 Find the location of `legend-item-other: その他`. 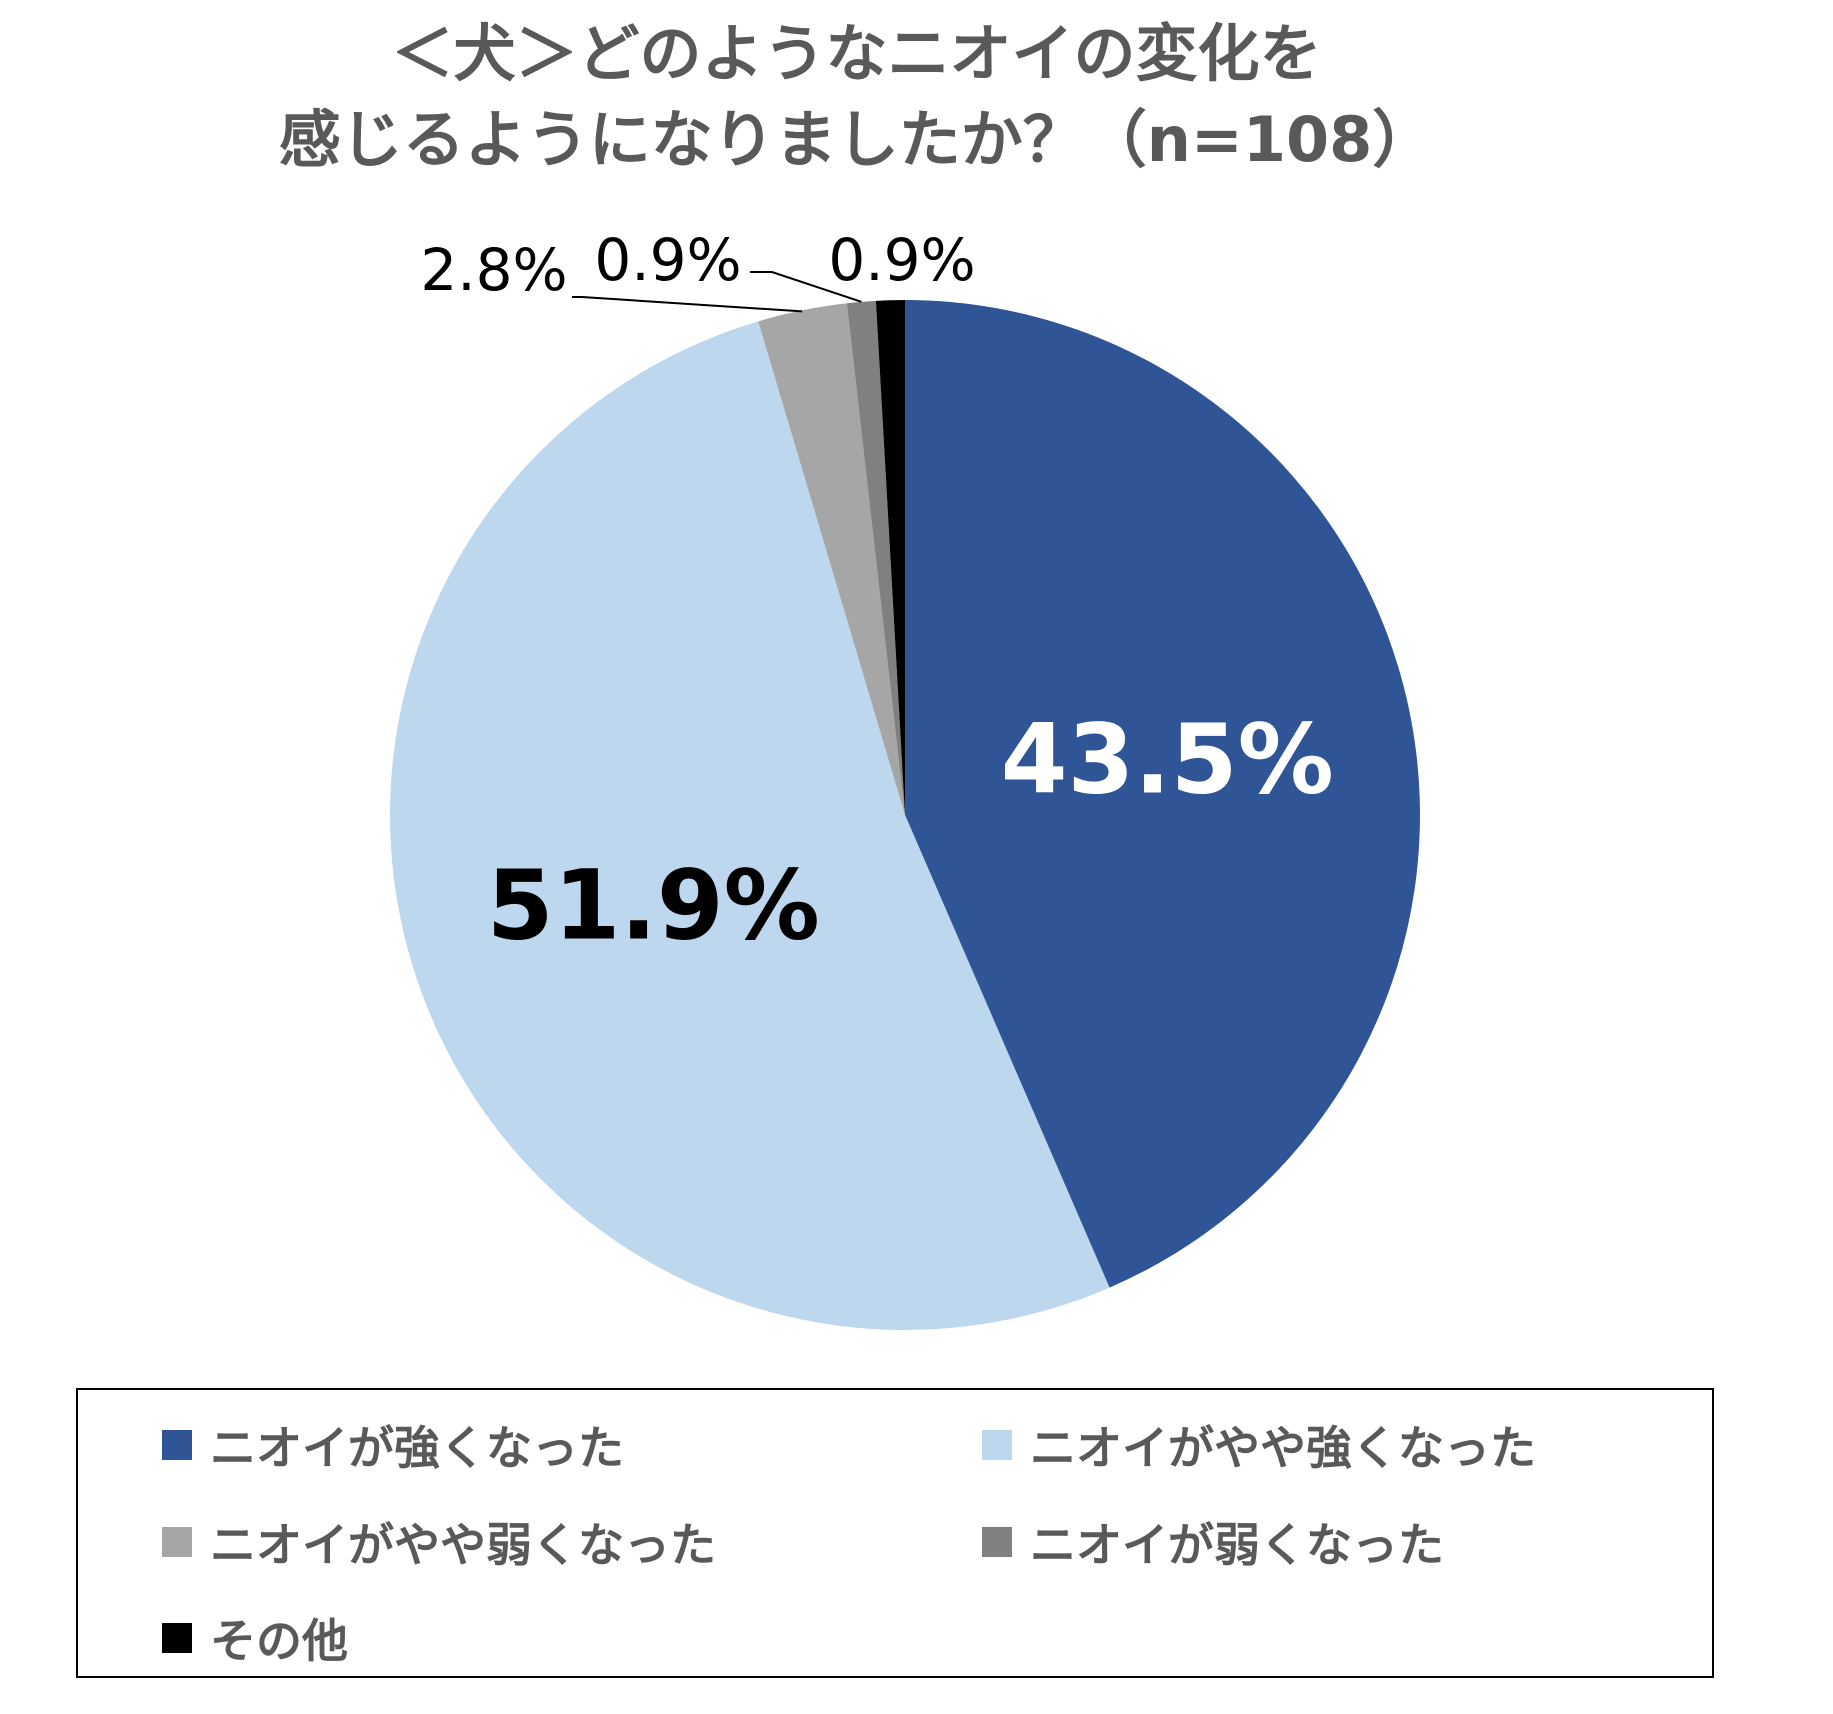

legend-item-other: その他 is located at coordinates (255, 1638).